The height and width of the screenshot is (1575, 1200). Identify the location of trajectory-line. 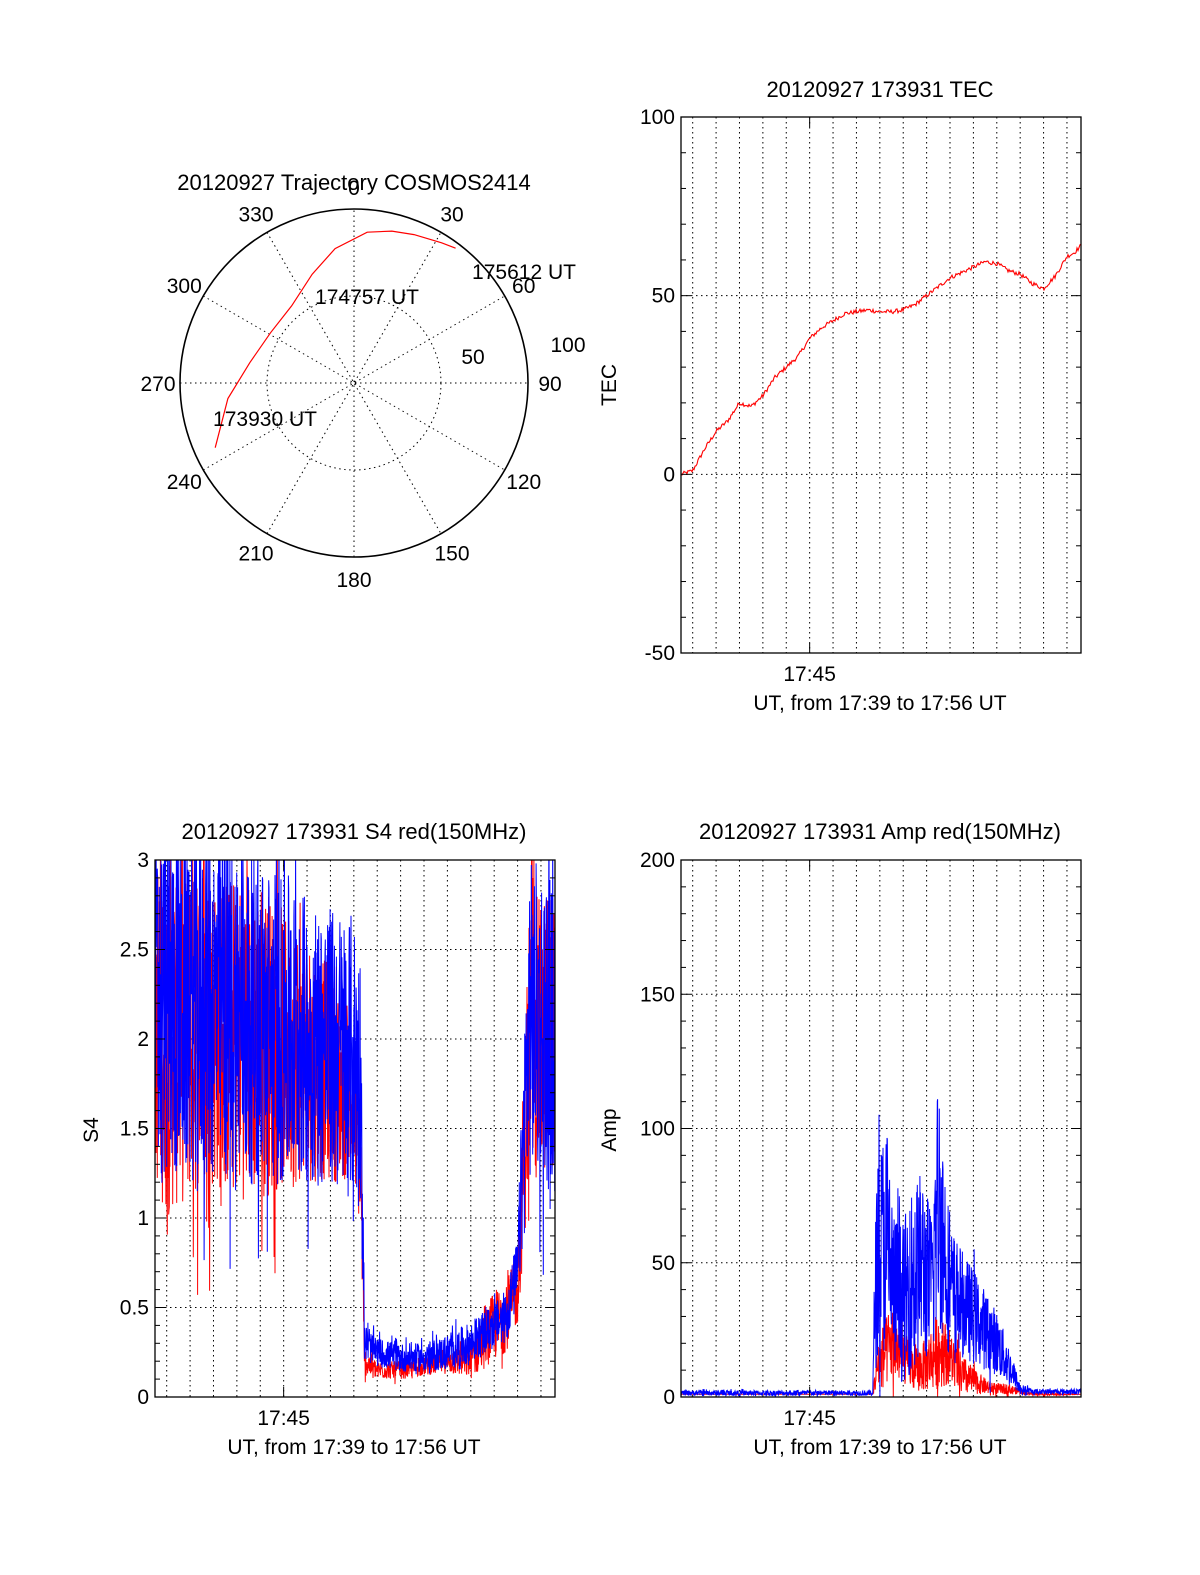
(335, 339).